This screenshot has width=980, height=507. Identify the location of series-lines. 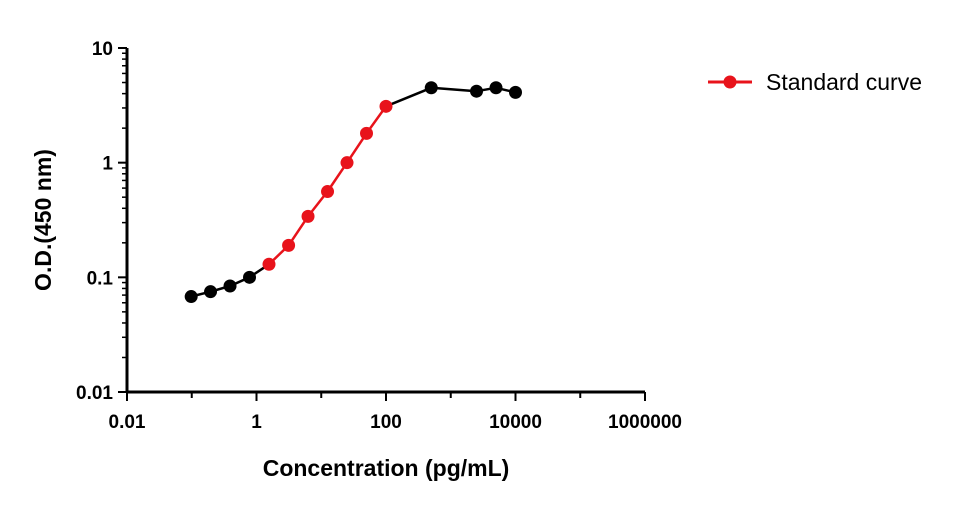
(353, 192).